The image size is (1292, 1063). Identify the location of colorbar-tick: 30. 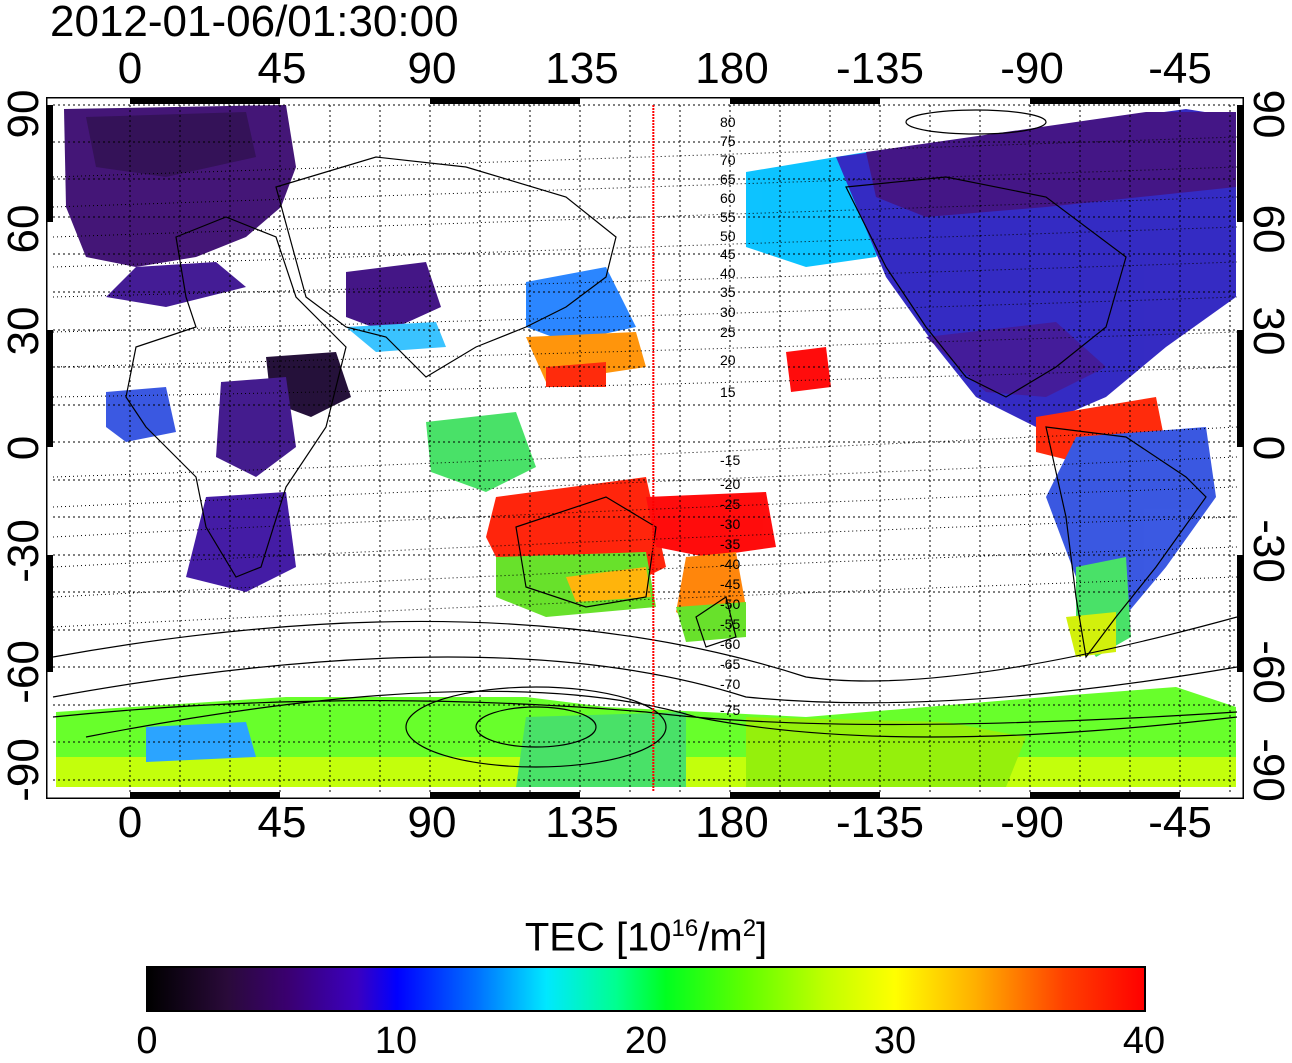
(895, 1041).